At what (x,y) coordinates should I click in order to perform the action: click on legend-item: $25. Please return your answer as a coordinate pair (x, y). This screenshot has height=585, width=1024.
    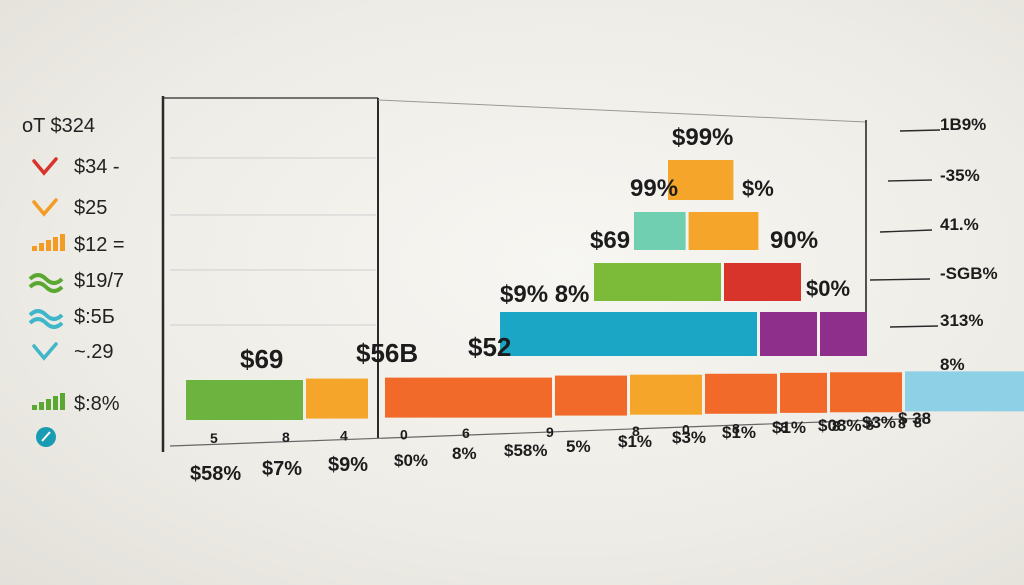
    Looking at the image, I should click on (69, 208).